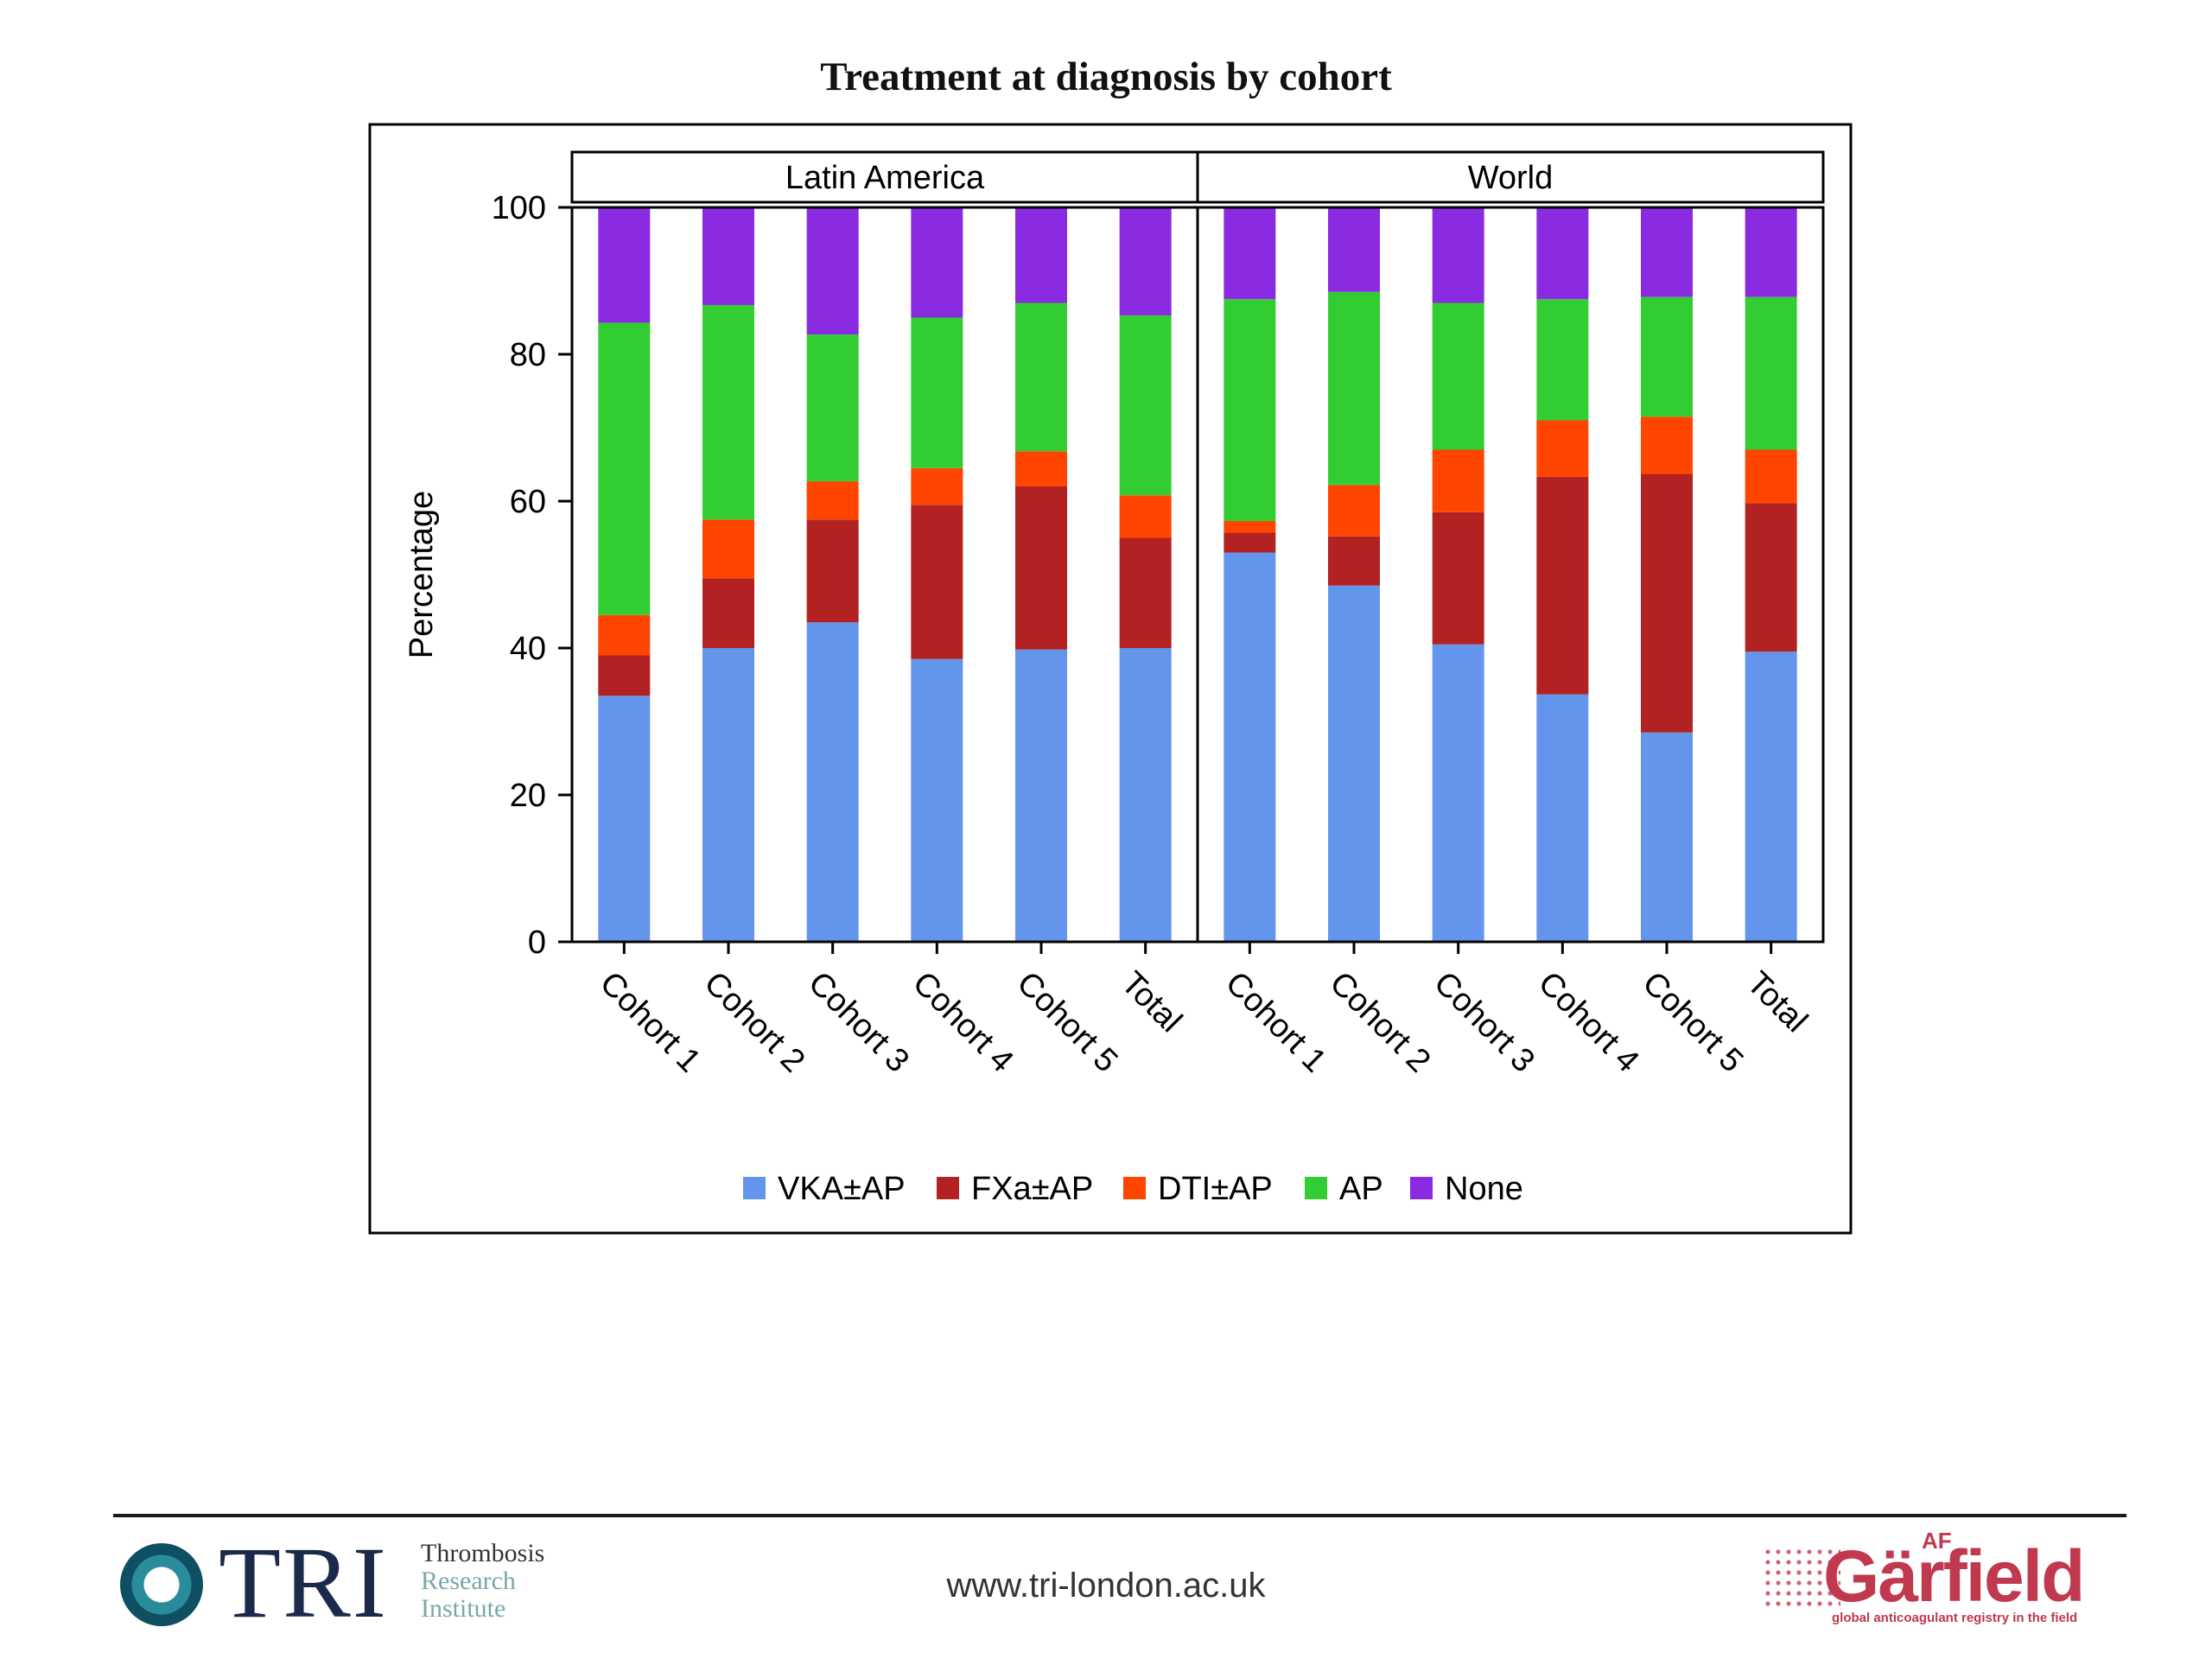 The image size is (2212, 1659). What do you see at coordinates (161, 1584) in the screenshot?
I see `tri-circle-emblem` at bounding box center [161, 1584].